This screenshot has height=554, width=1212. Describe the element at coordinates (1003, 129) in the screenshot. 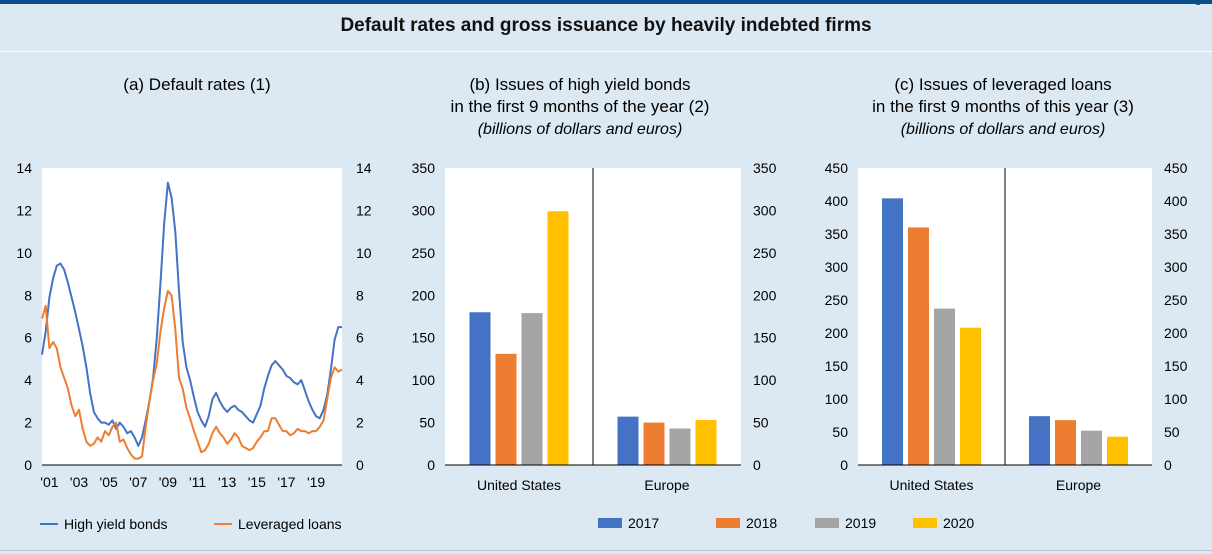

I see `panel-c-unit: (billions of dollars and euros)` at that location.